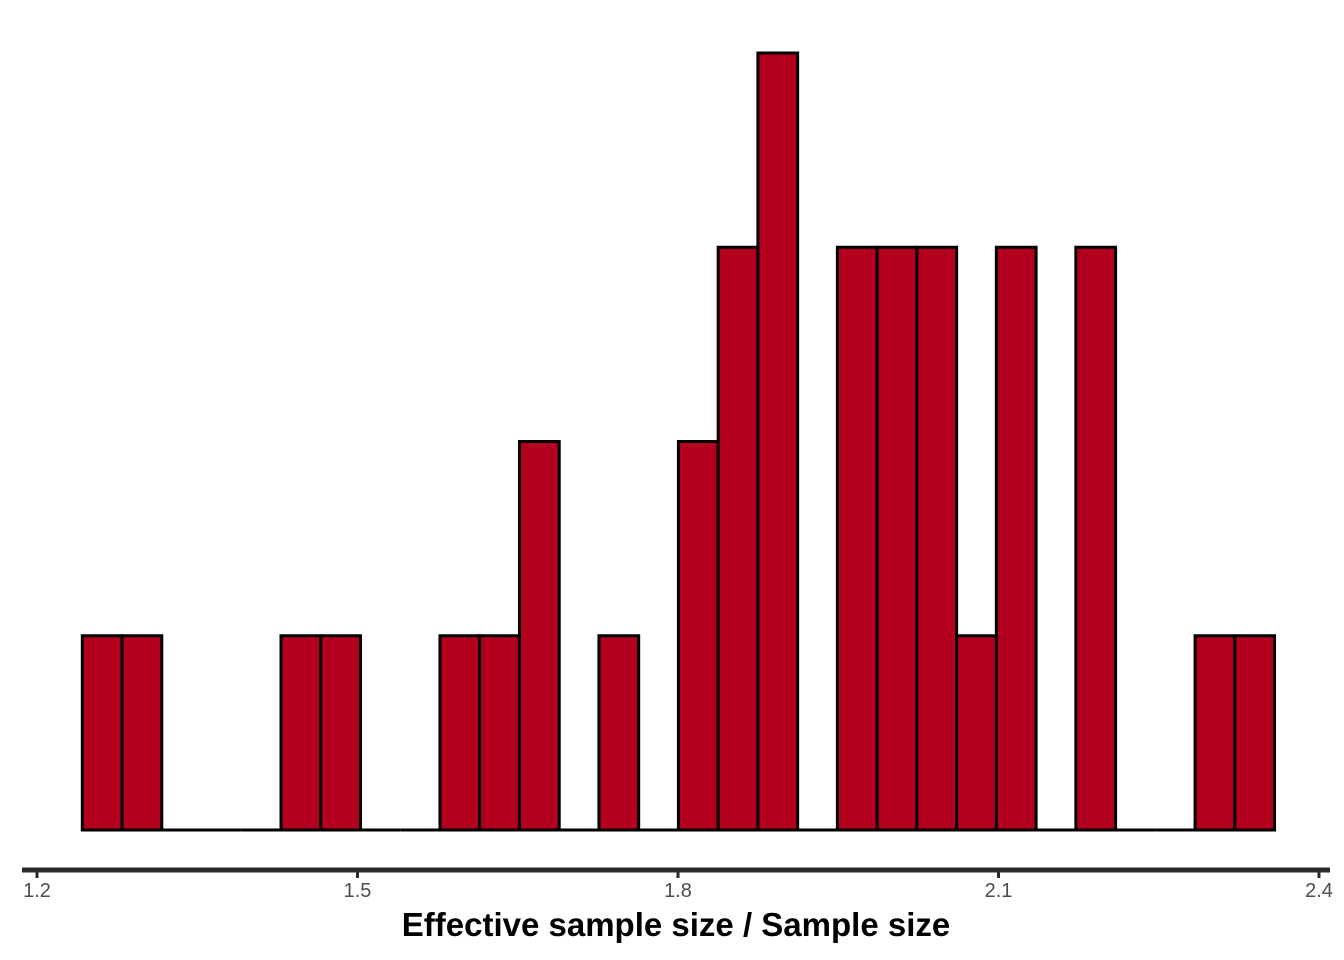 The width and height of the screenshot is (1344, 960). What do you see at coordinates (358, 891) in the screenshot?
I see `x-tick-label: 1.5` at bounding box center [358, 891].